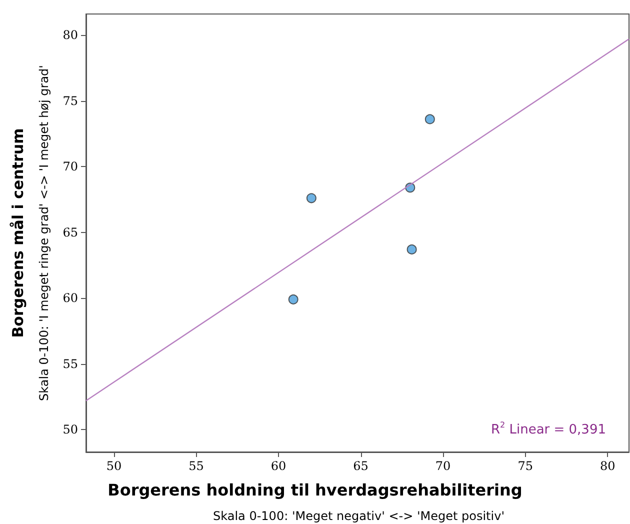 The image size is (630, 524). What do you see at coordinates (278, 466) in the screenshot?
I see `x-tick-label: 60` at bounding box center [278, 466].